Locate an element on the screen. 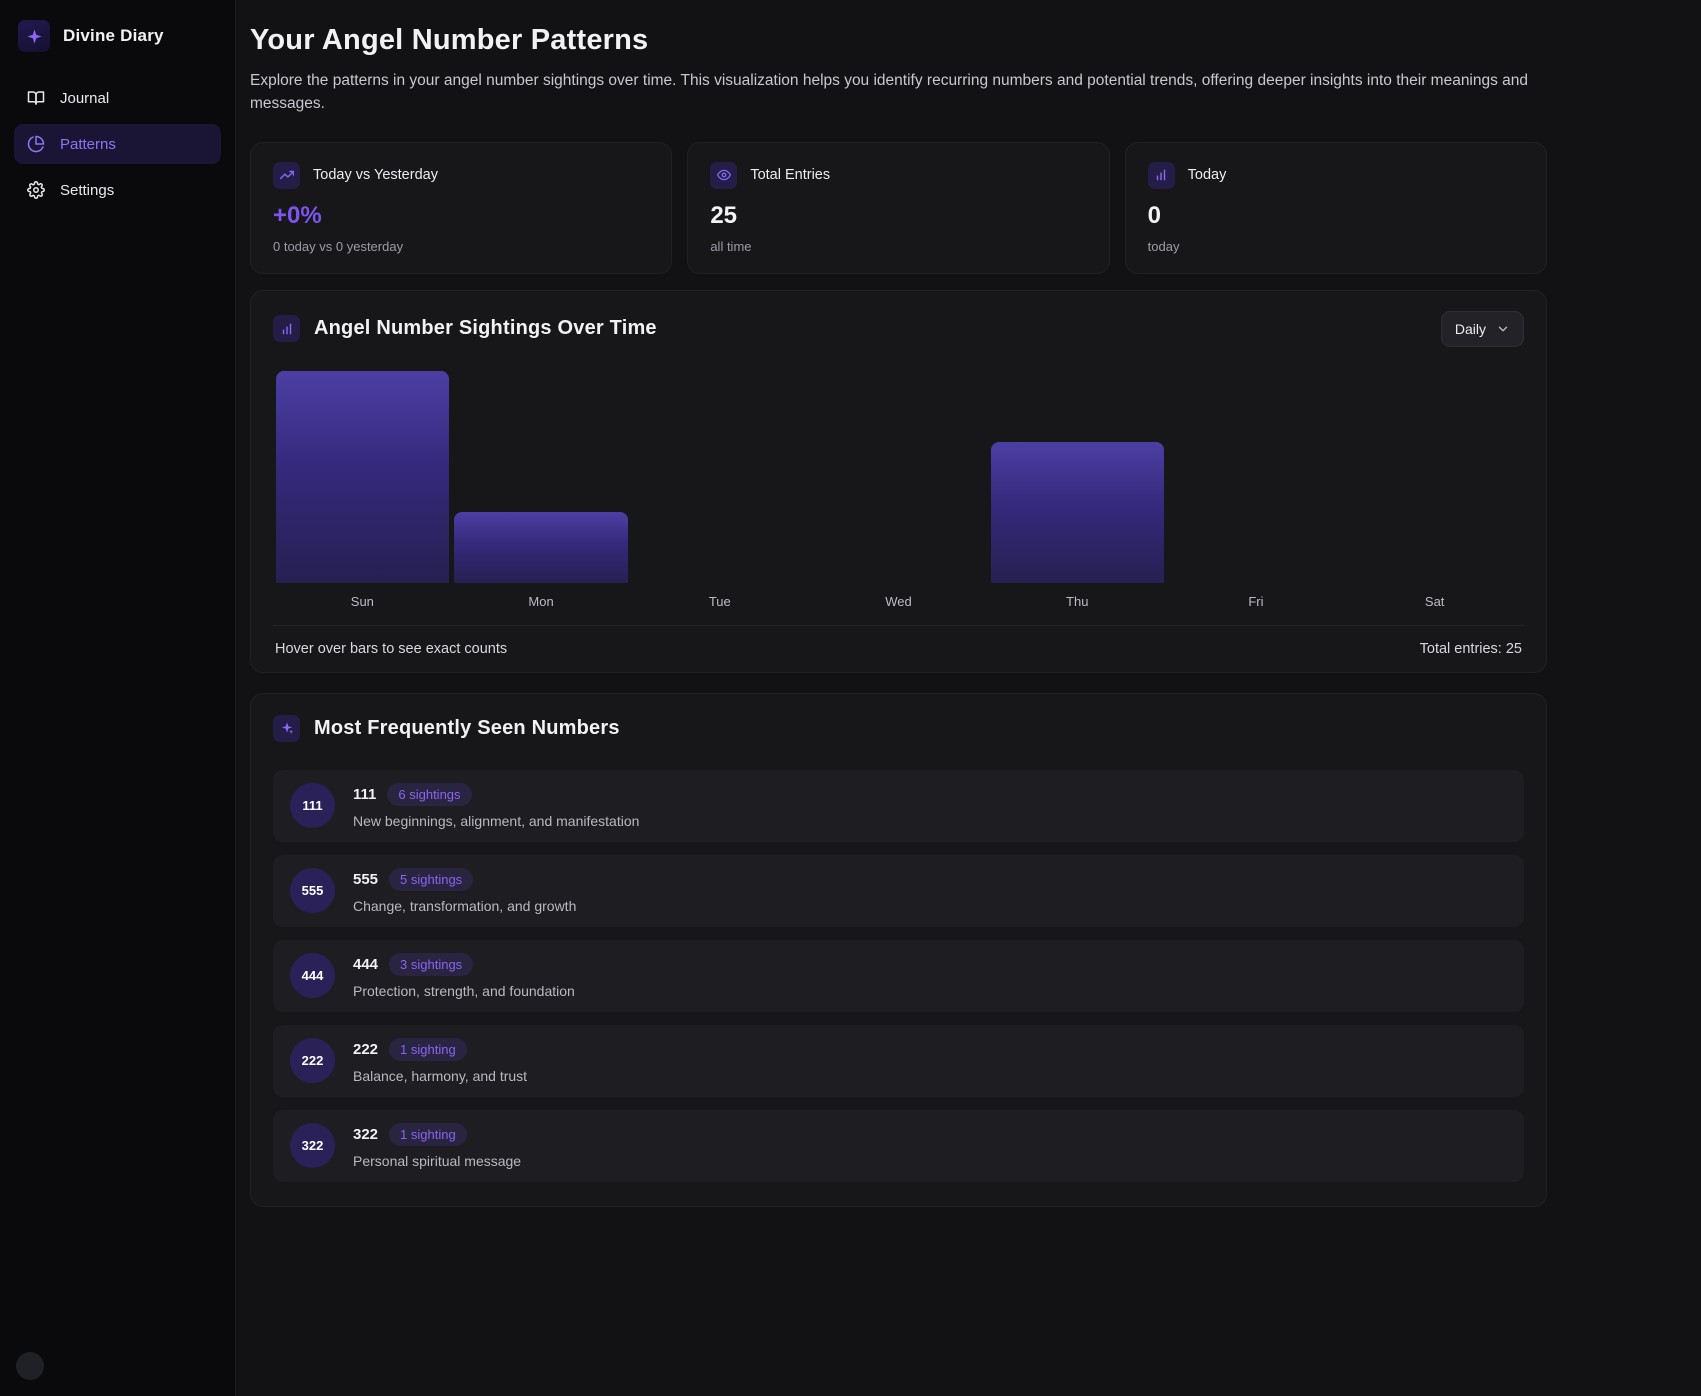 This screenshot has height=1396, width=1701. stat-value: 0 is located at coordinates (1154, 215).